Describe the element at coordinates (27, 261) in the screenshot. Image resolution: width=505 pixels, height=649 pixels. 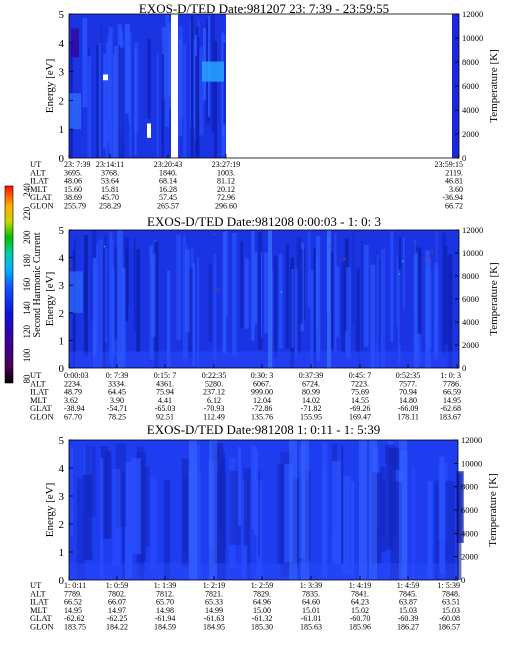
I see `colorbar-tick-label: 180` at that location.